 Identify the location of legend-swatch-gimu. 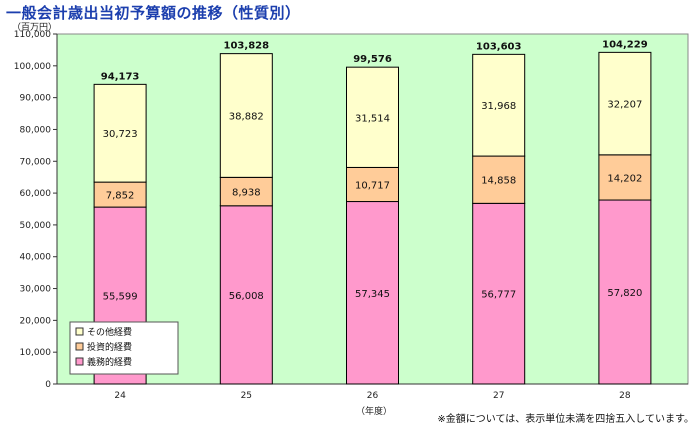
(79, 361).